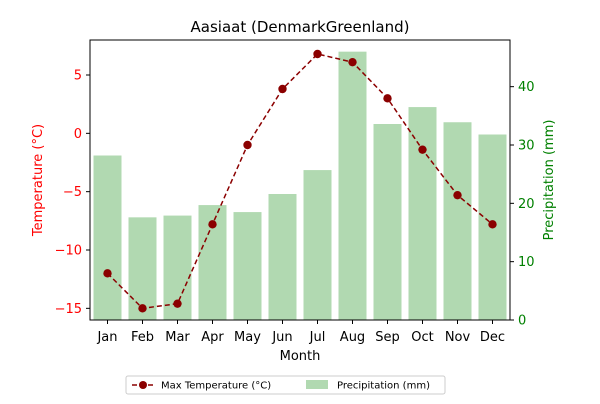 This screenshot has height=404, width=600. Describe the element at coordinates (68, 251) in the screenshot. I see `y-left-tick-label: −10` at that location.